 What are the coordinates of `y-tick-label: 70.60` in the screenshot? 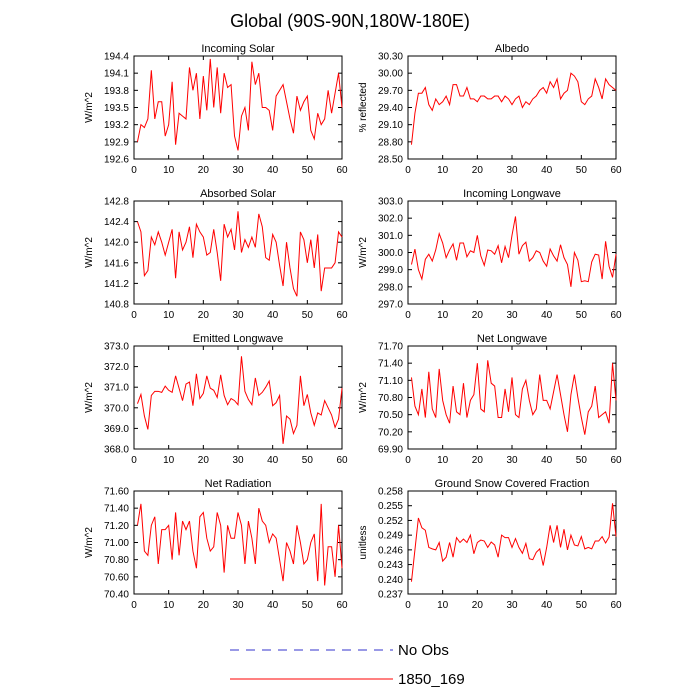 It's located at (116, 577).